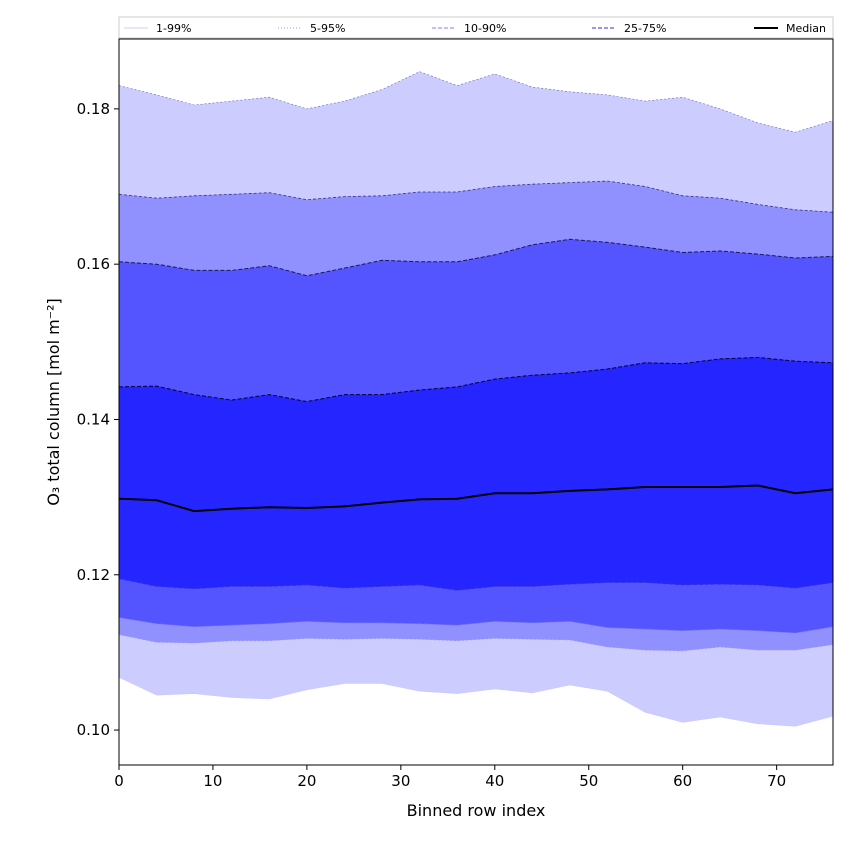 The height and width of the screenshot is (850, 850). Describe the element at coordinates (93, 730) in the screenshot. I see `y-tick-label: 0.10` at that location.